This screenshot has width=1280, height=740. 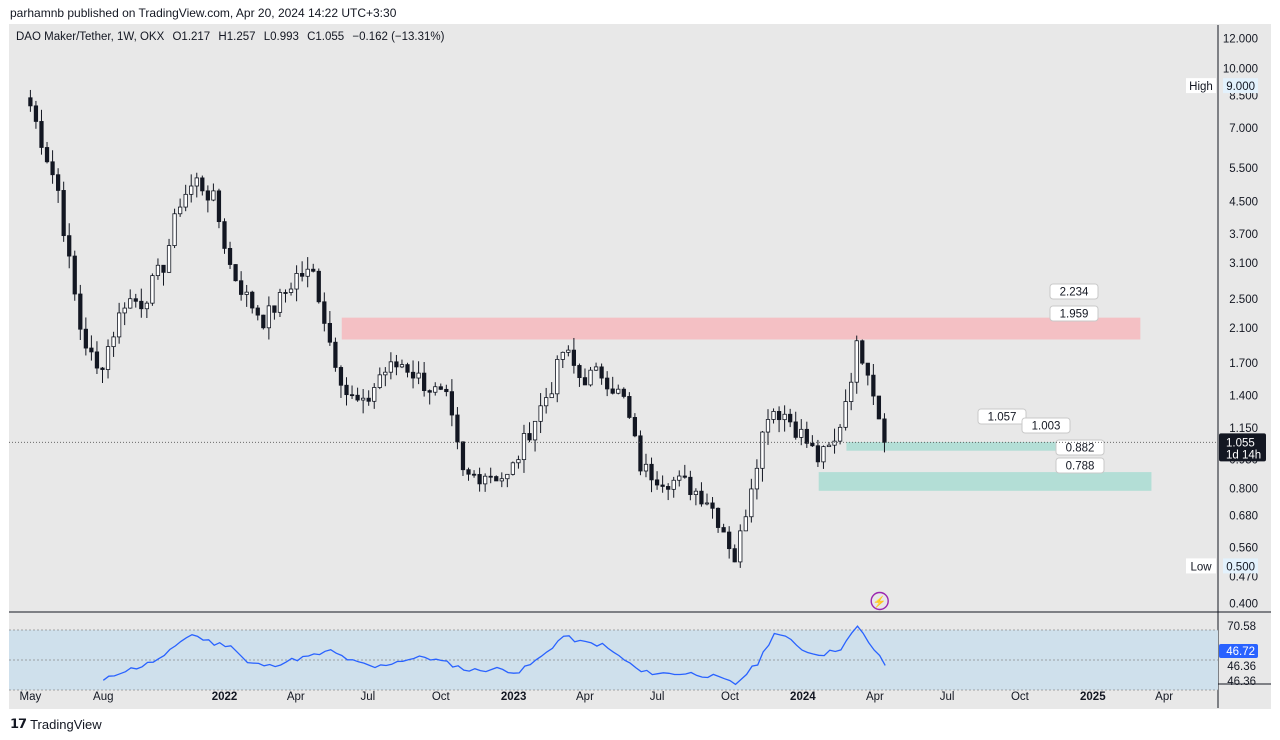 I want to click on price-tick-label: 4.500, so click(x=1243, y=202).